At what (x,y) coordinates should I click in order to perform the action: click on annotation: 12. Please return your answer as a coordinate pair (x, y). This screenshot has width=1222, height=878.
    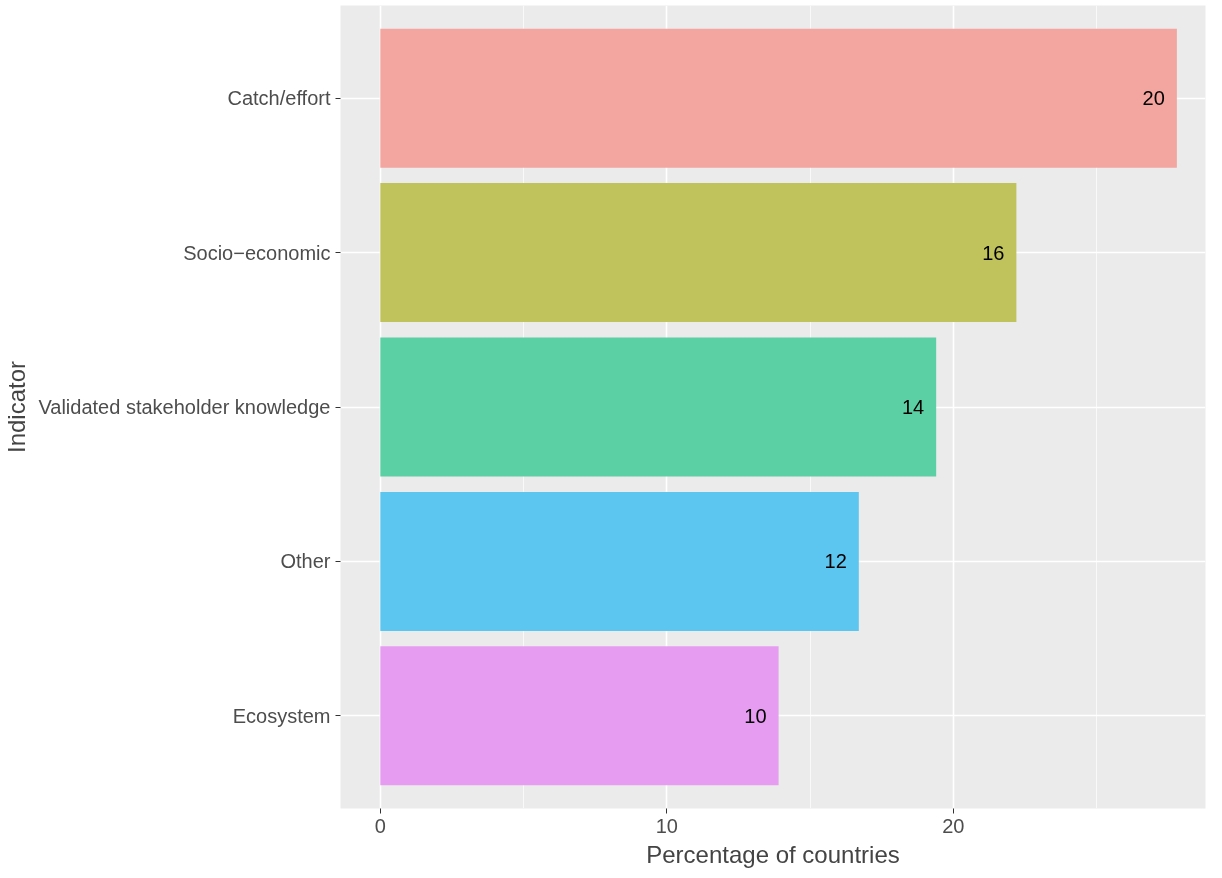
    Looking at the image, I should click on (835, 561).